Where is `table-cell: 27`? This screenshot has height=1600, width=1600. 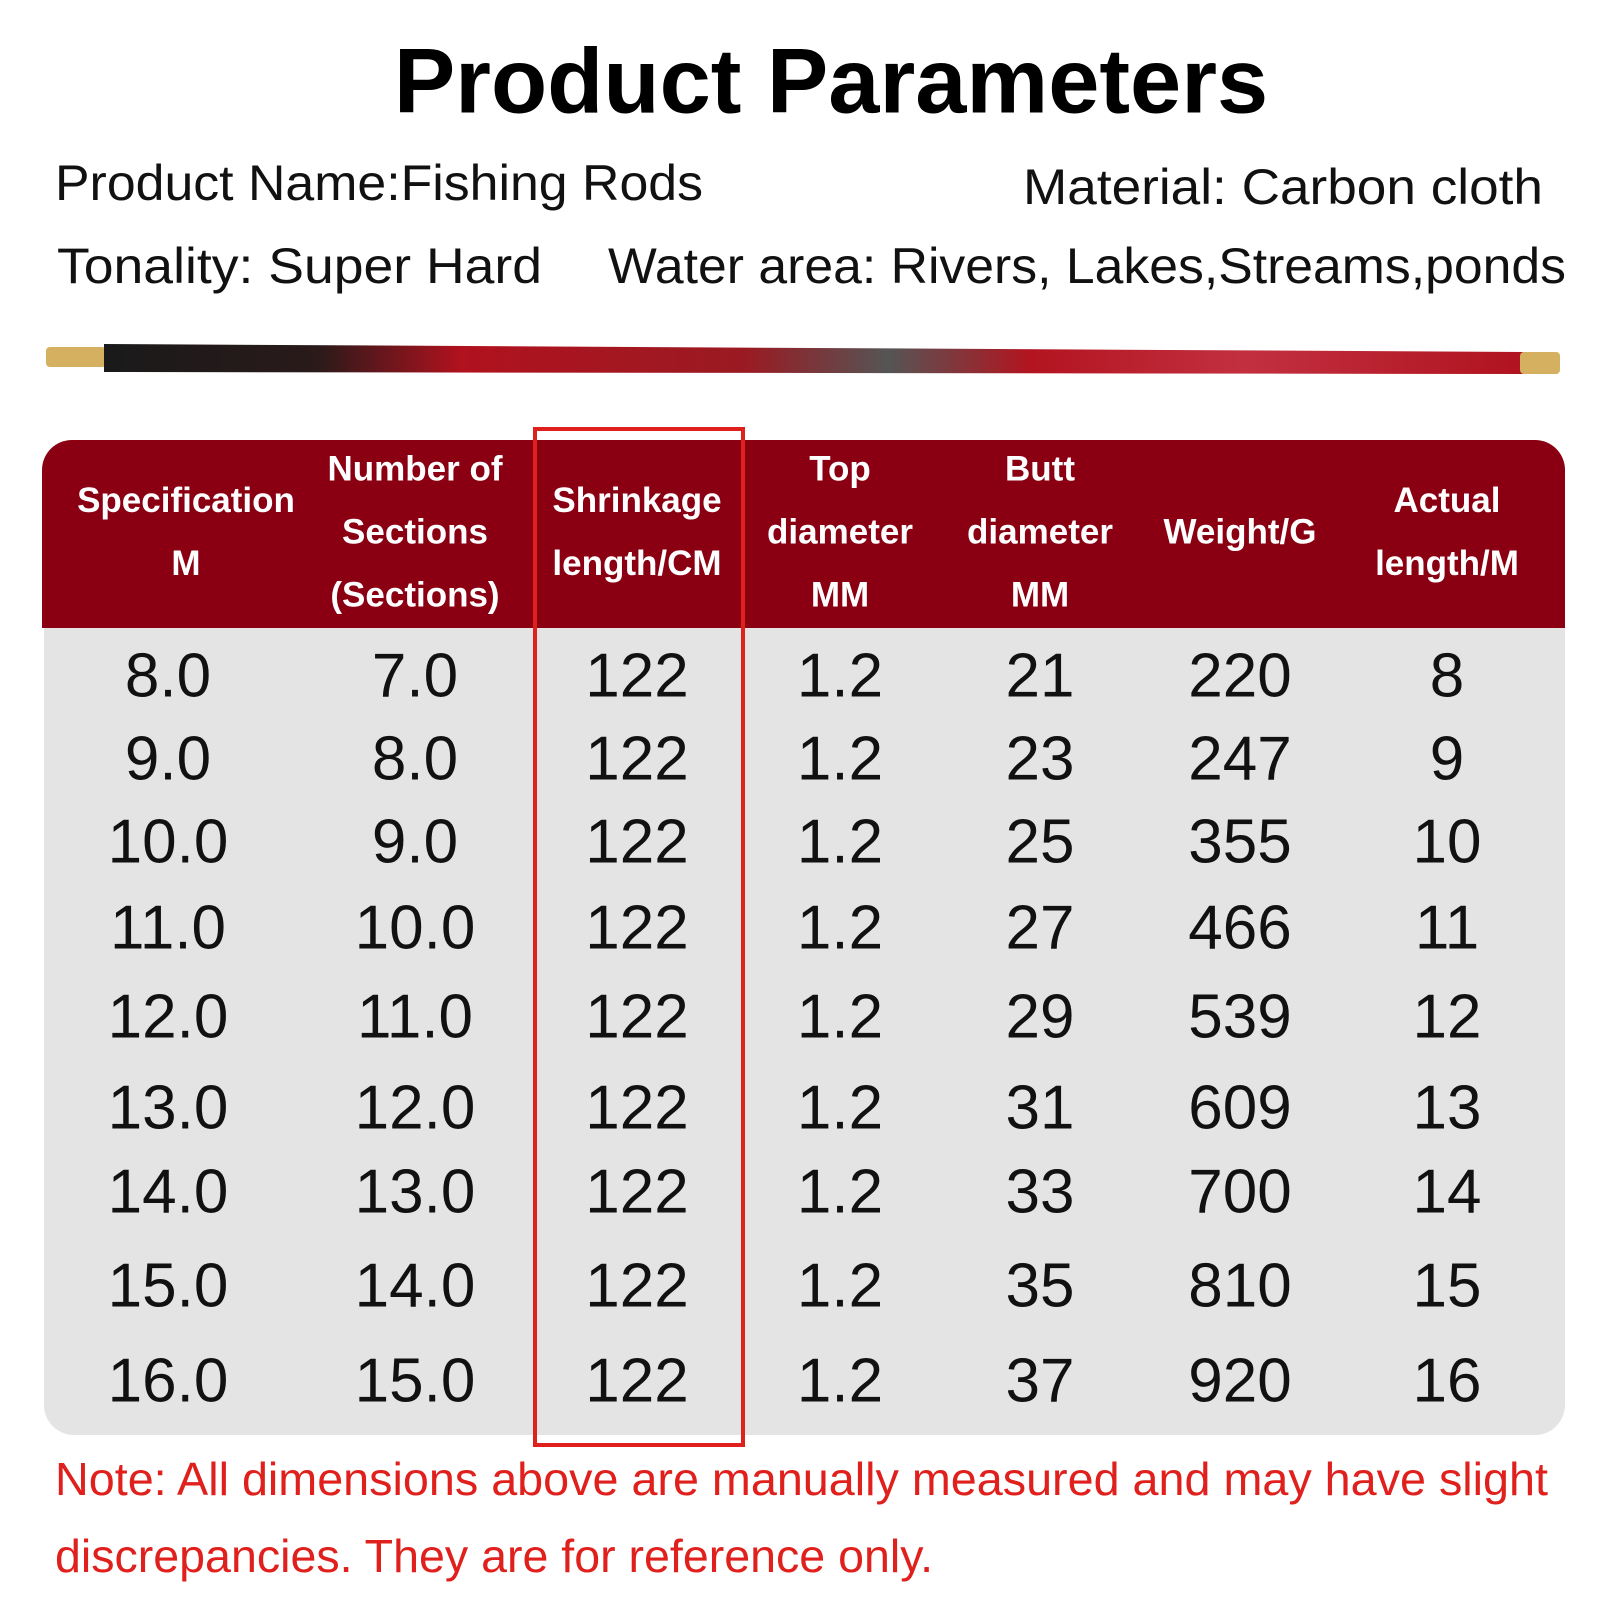
table-cell: 27 is located at coordinates (1040, 927).